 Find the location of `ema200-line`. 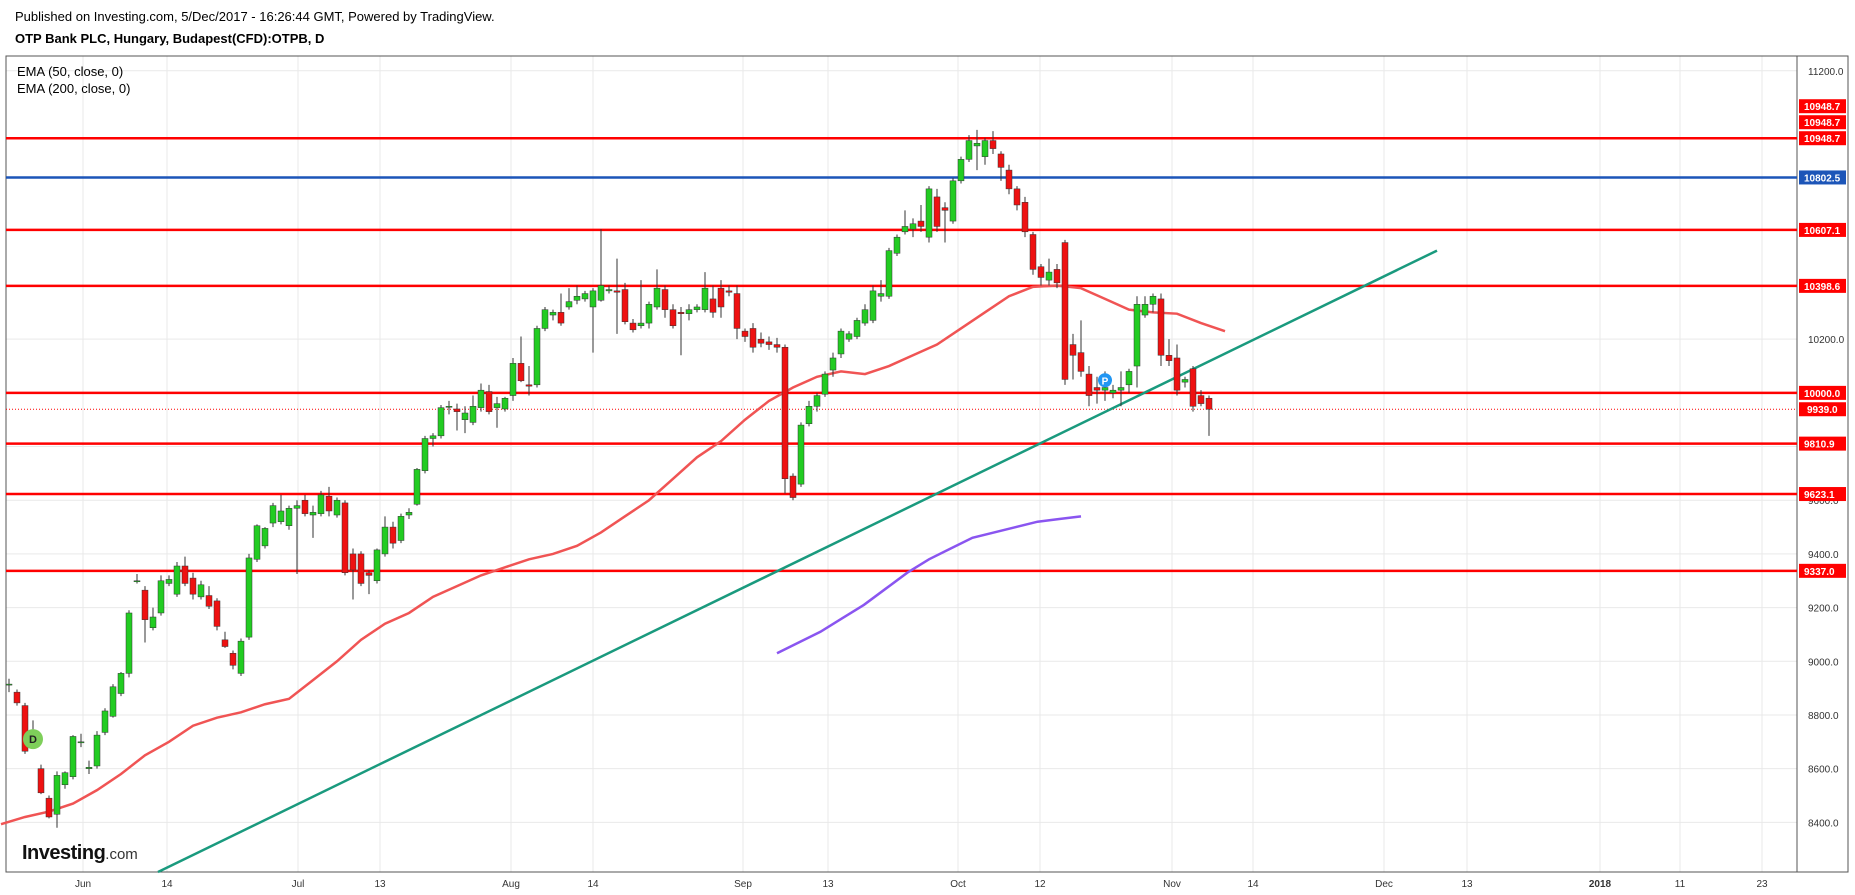

ema200-line is located at coordinates (929, 585).